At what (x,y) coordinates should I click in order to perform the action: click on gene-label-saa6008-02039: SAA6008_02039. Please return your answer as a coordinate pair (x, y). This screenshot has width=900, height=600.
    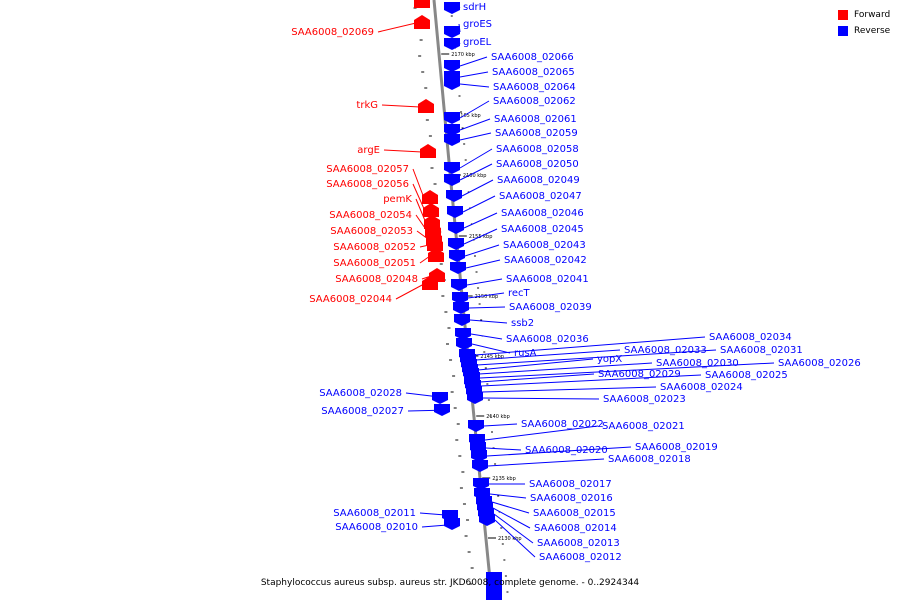
    Looking at the image, I should click on (550, 307).